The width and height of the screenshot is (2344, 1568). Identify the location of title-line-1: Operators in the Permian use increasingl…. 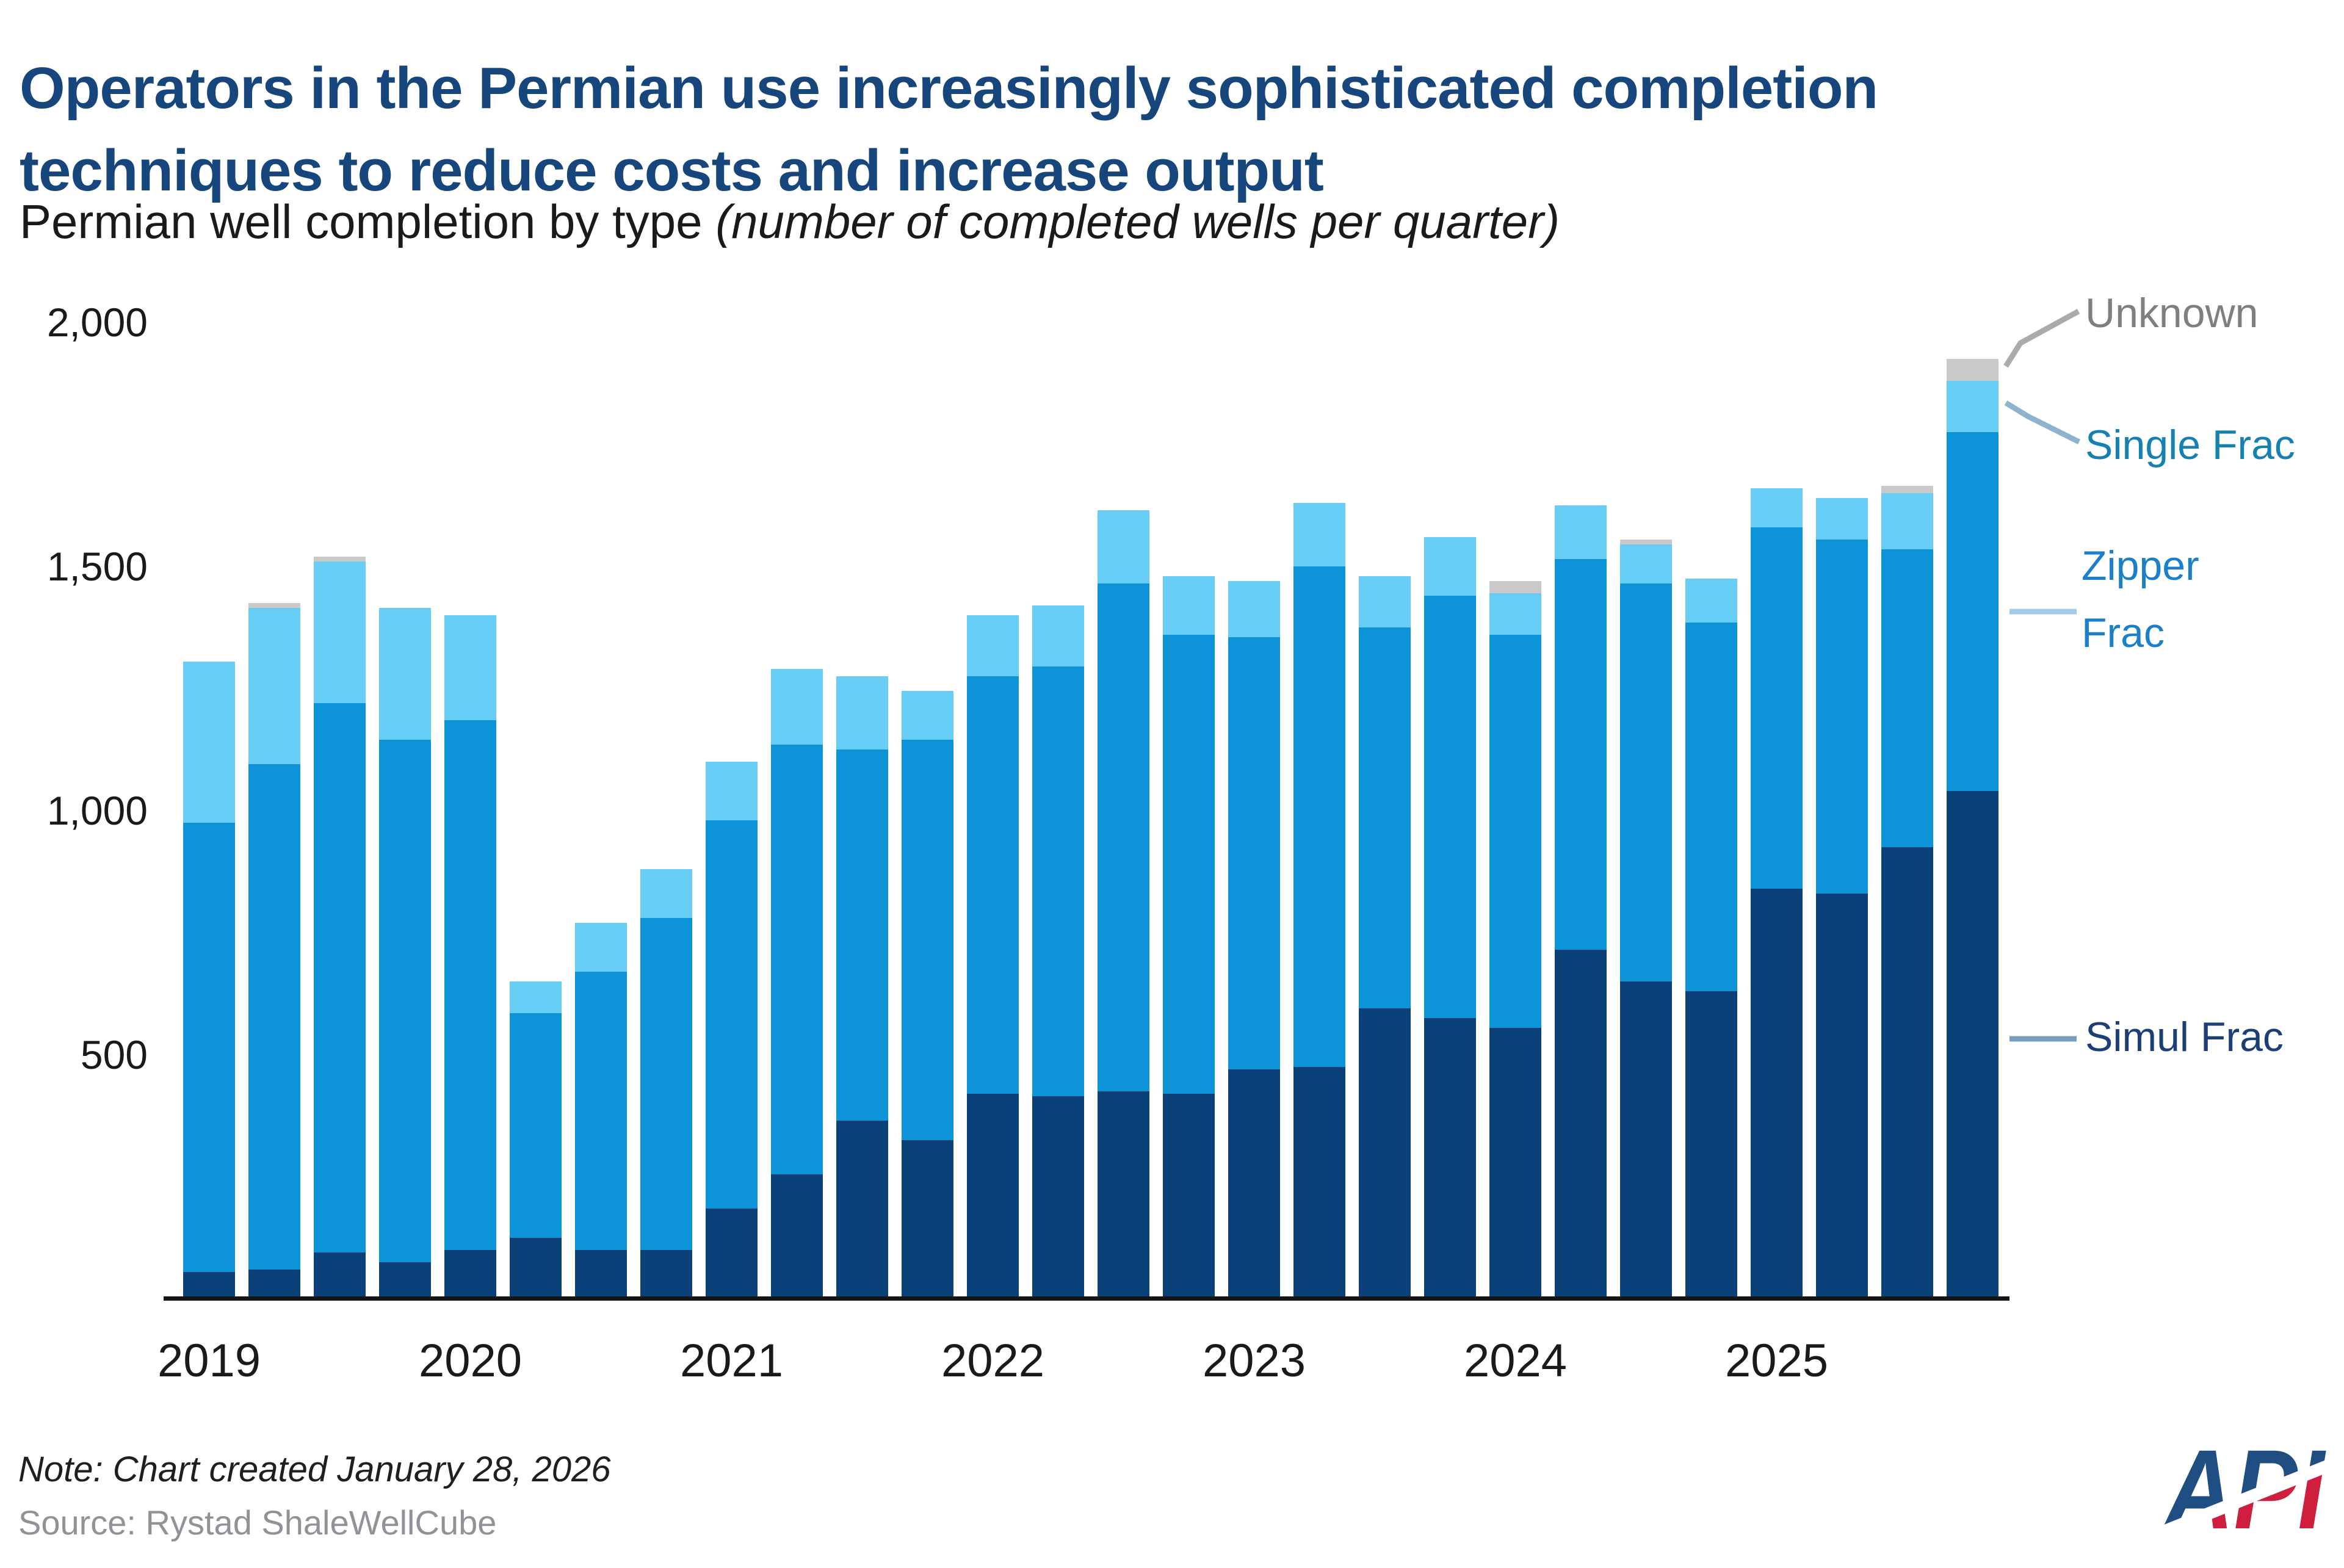
(949, 88).